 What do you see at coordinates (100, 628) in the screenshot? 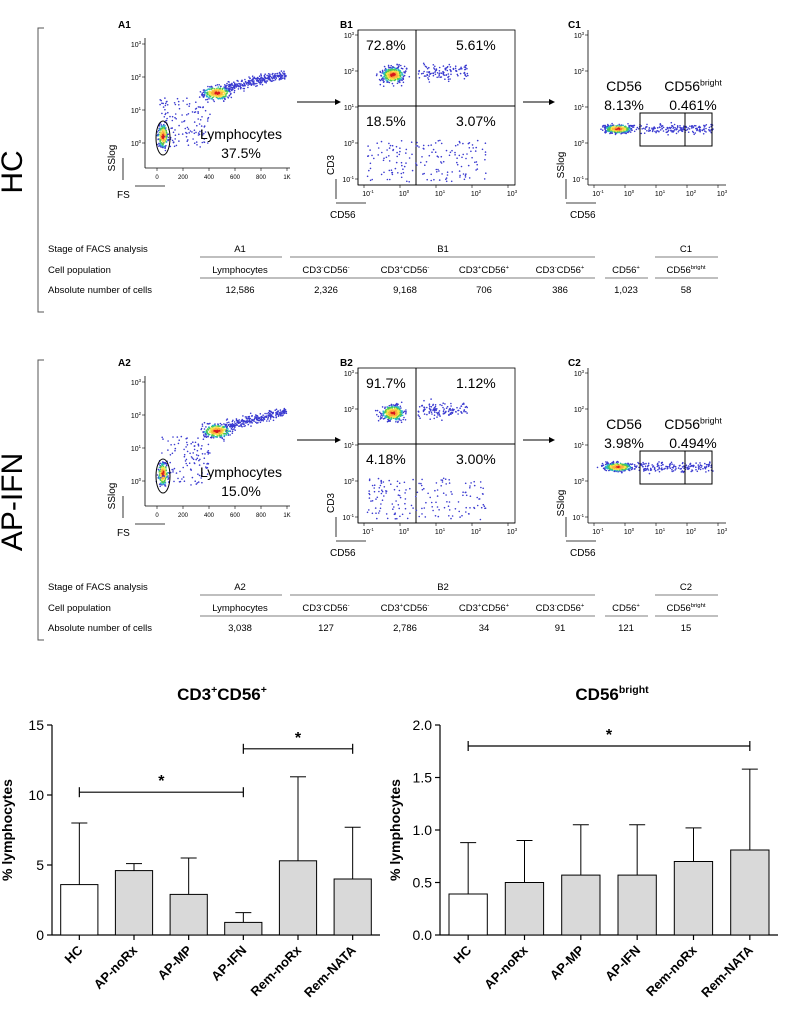
I see `table-row-label: Absolute number of cells` at bounding box center [100, 628].